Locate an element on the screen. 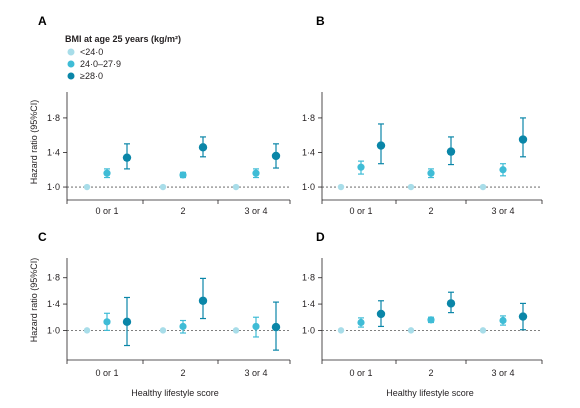  panel-a-y-tick-label: 1·0 is located at coordinates (53, 187).